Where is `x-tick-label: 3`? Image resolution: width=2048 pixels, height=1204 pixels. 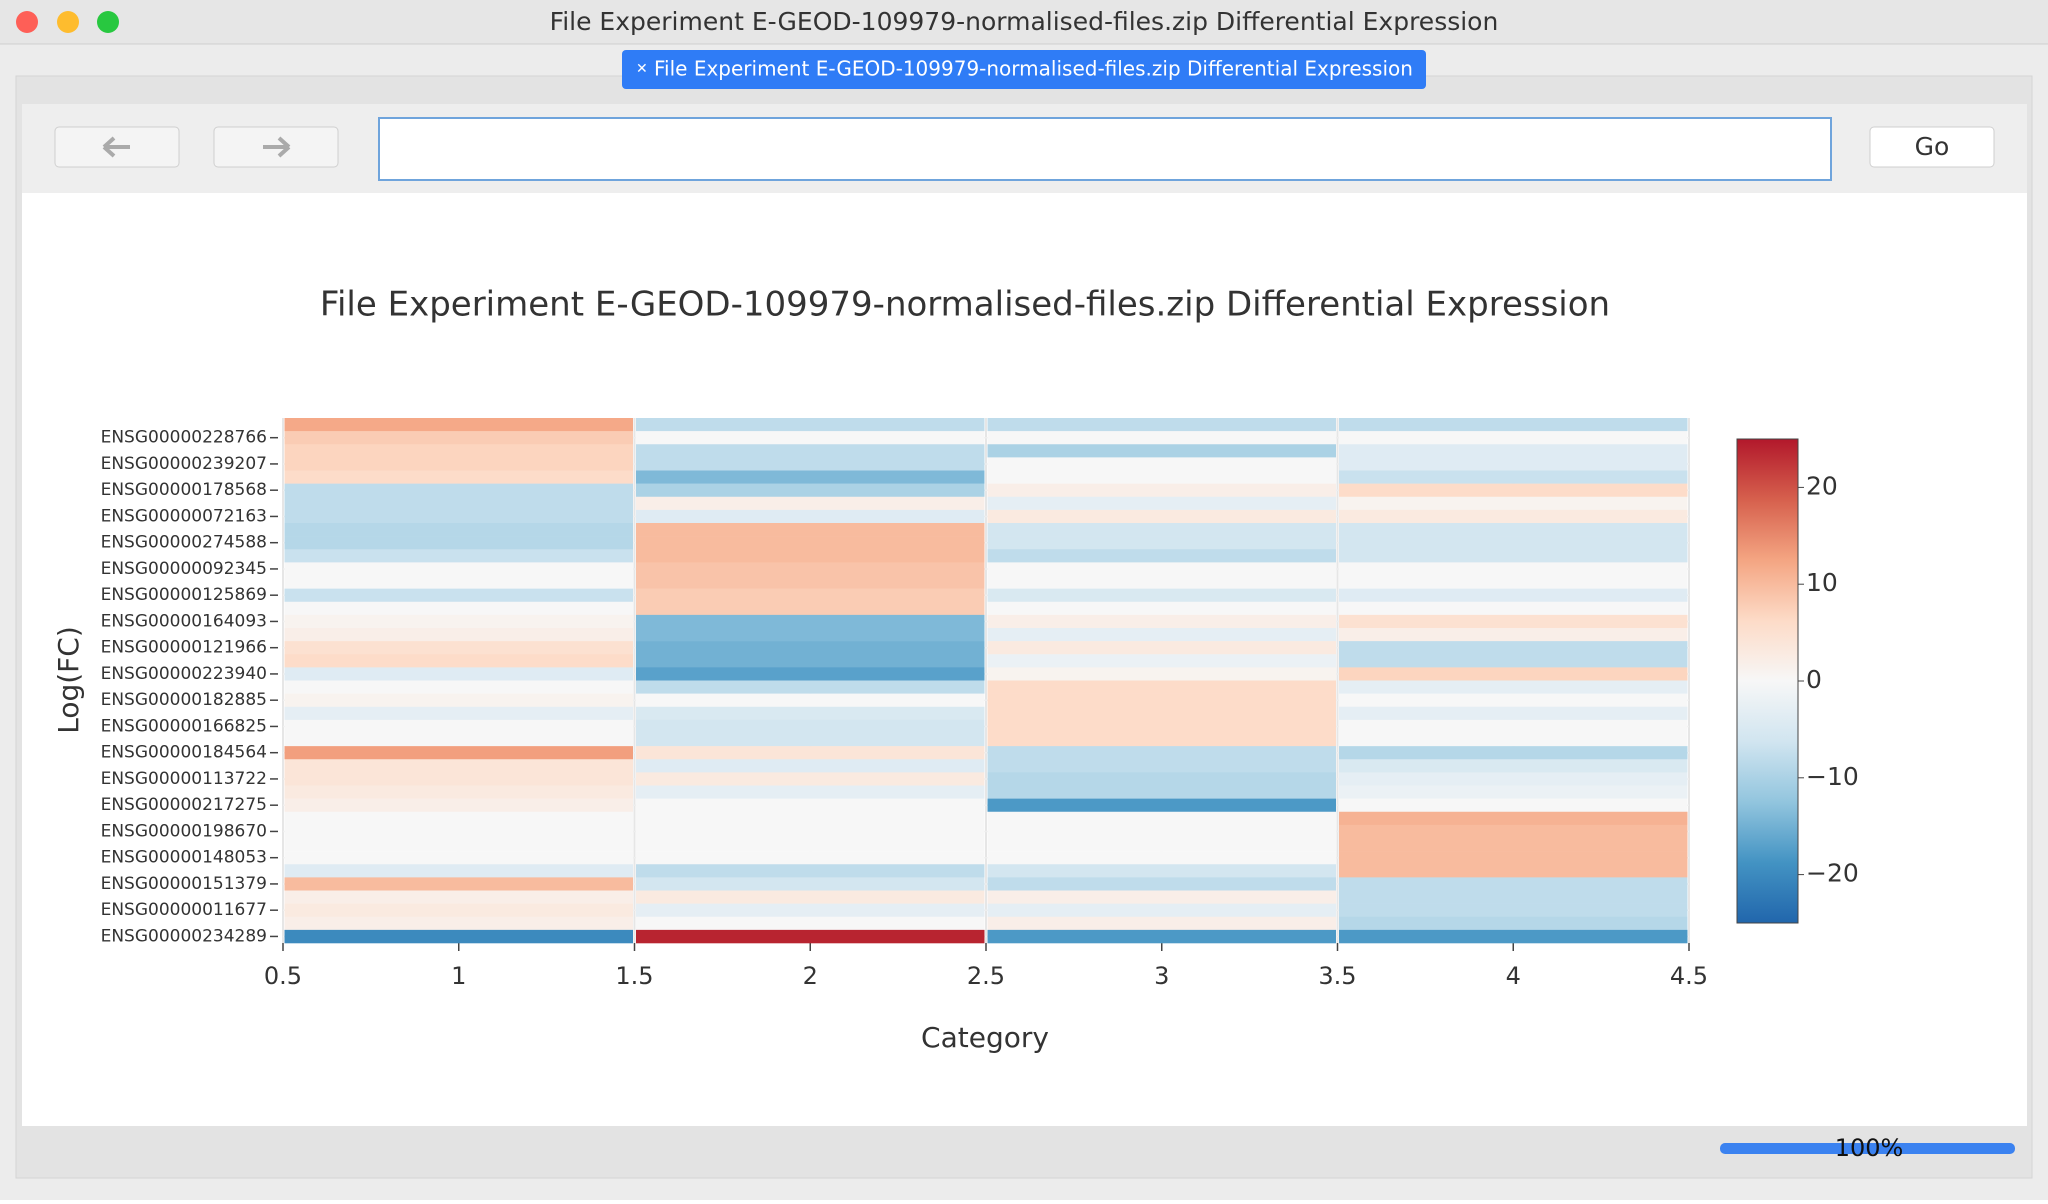
x-tick-label: 3 is located at coordinates (1161, 976).